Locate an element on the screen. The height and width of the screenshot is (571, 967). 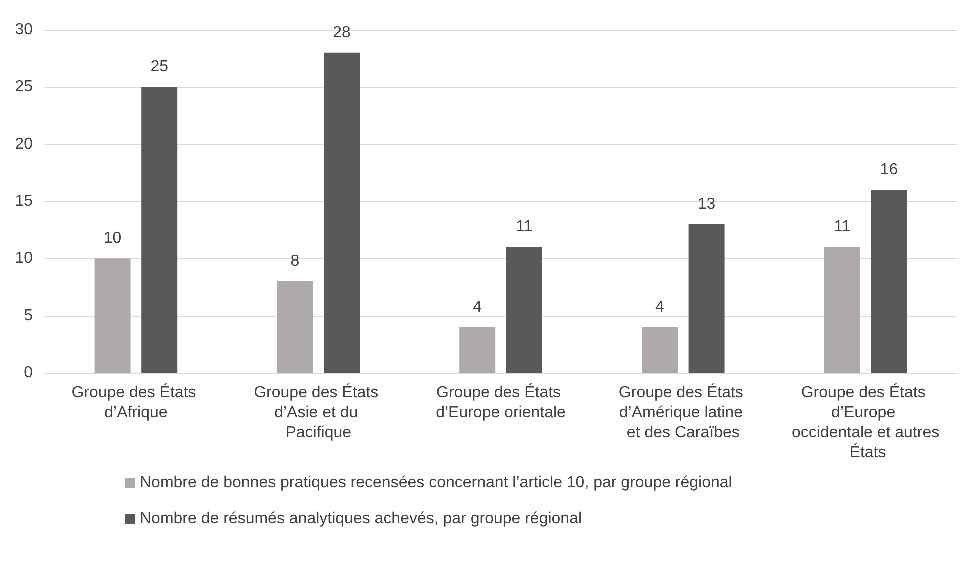
data-label: 28 is located at coordinates (342, 33).